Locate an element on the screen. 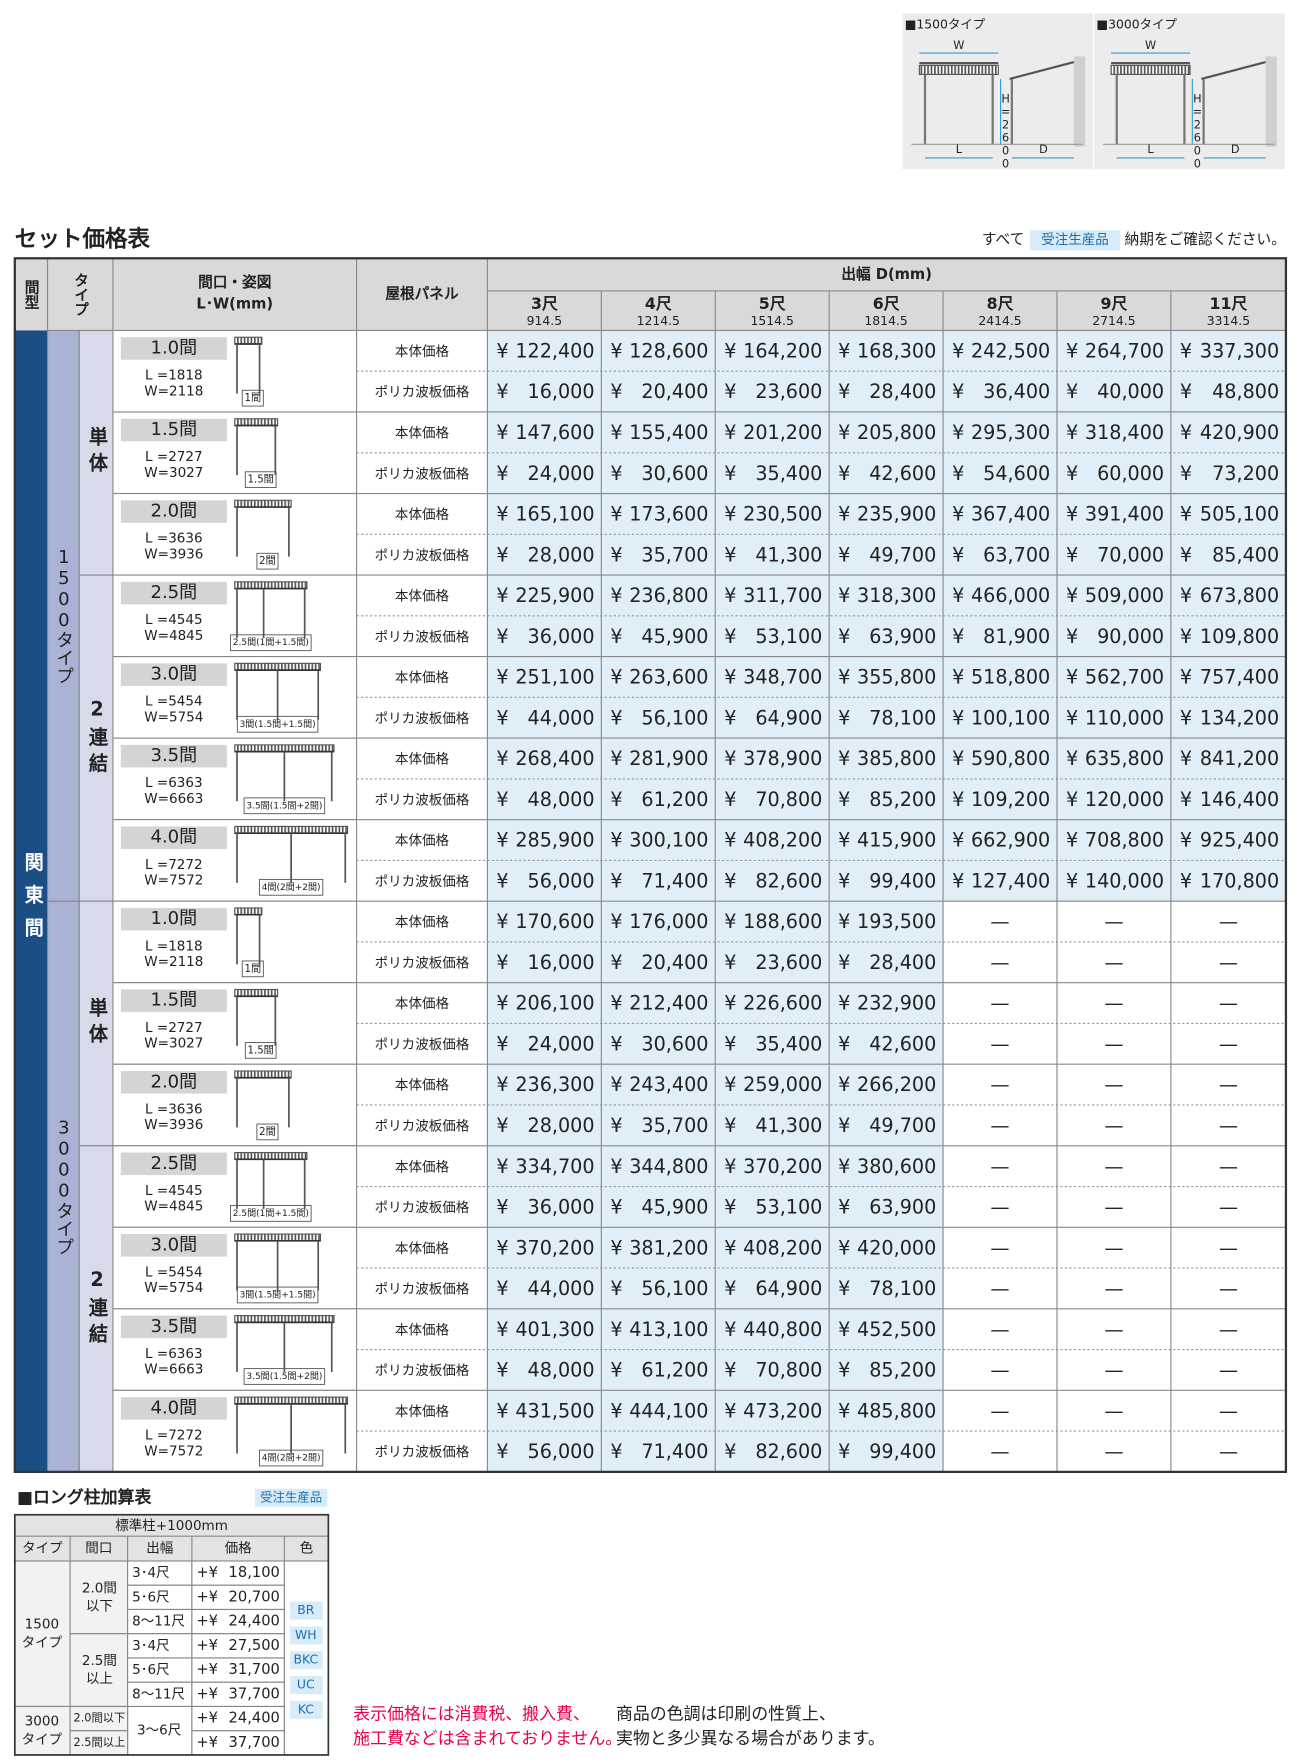  size-label: 2.5間 is located at coordinates (173, 1163).